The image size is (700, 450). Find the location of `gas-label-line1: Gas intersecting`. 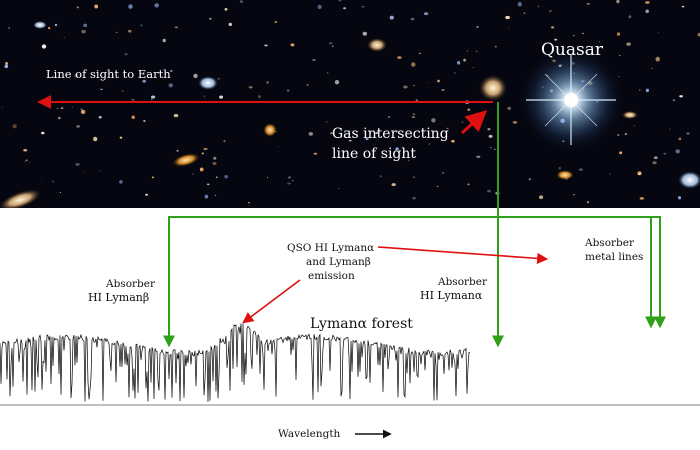

gas-label-line1: Gas intersecting is located at coordinates (390, 134).